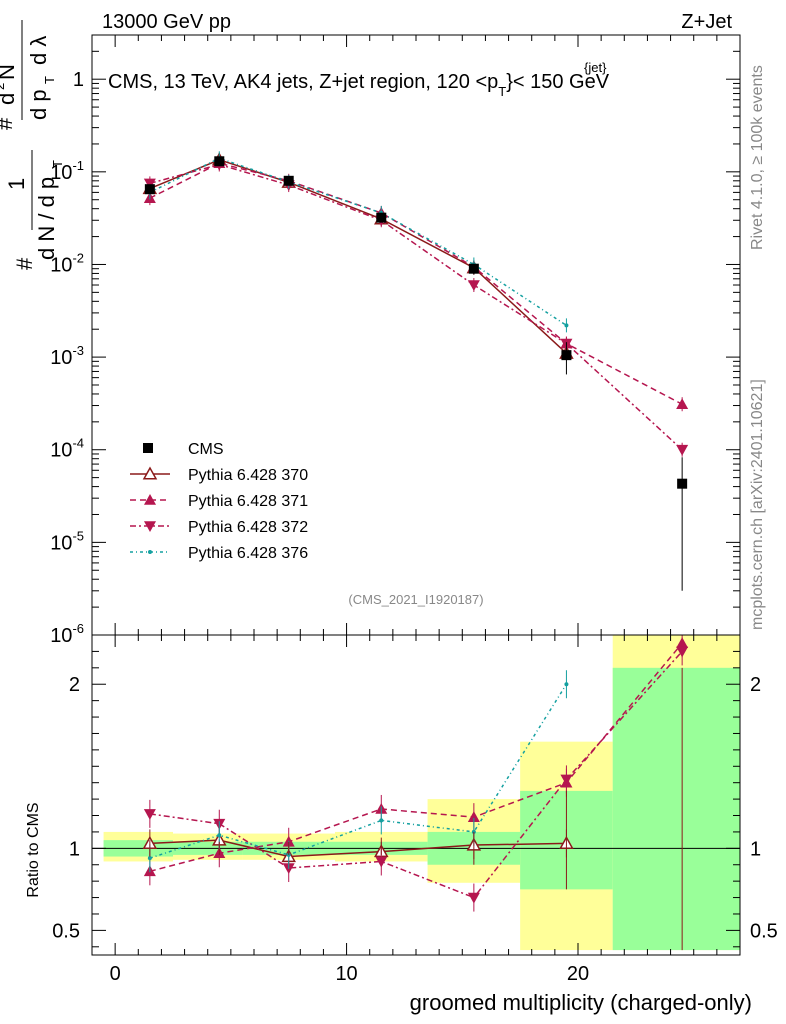 The image size is (786, 1024). Describe the element at coordinates (38, 104) in the screenshot. I see `svg-text: d p` at that location.